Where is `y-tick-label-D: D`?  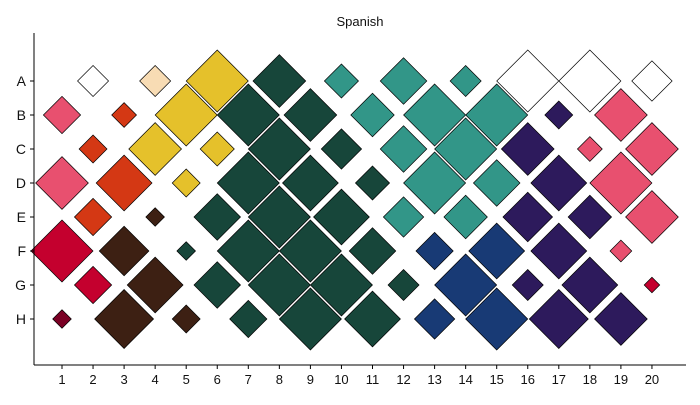
y-tick-label-D: D is located at coordinates (21, 183).